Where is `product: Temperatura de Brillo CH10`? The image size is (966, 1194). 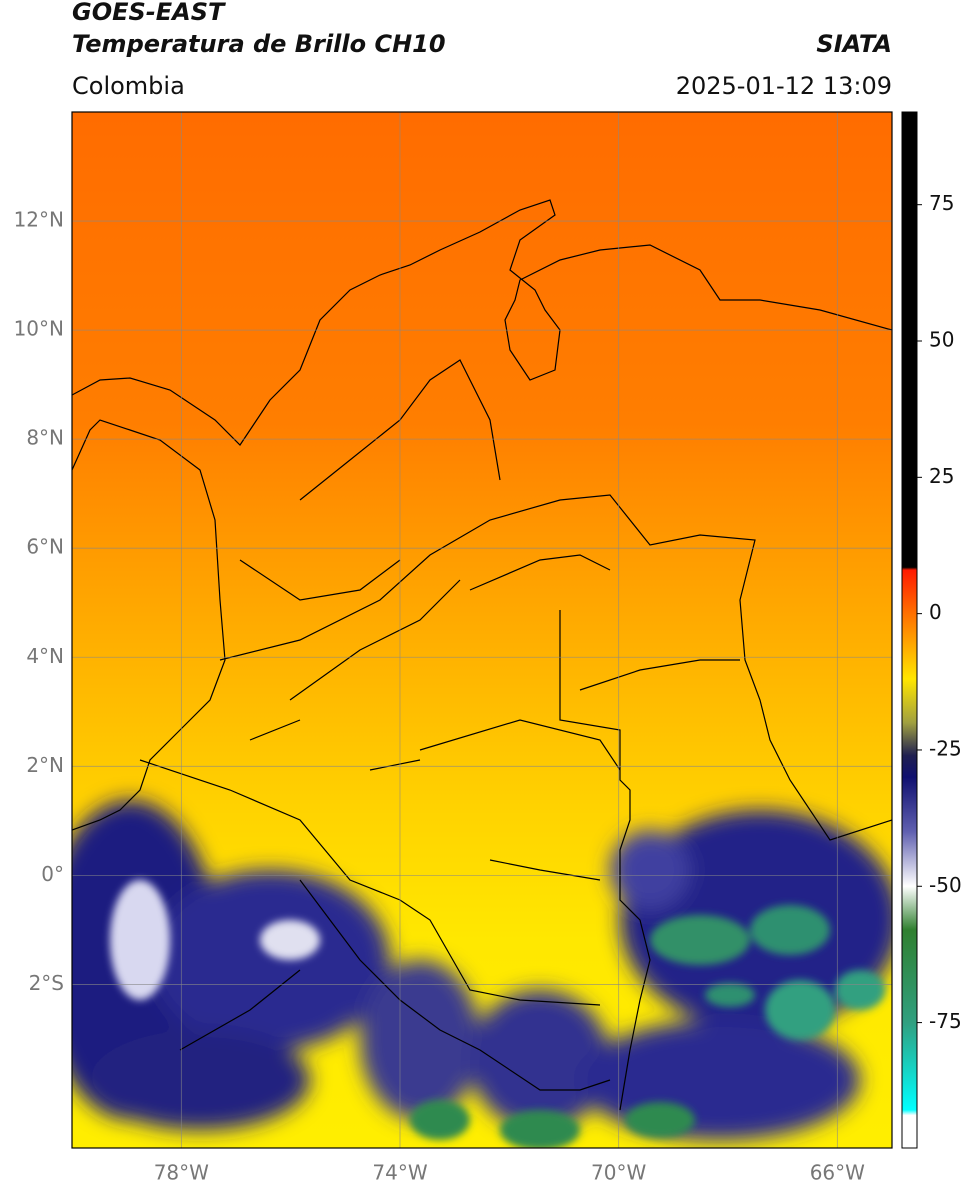 product: Temperatura de Brillo CH10 is located at coordinates (259, 44).